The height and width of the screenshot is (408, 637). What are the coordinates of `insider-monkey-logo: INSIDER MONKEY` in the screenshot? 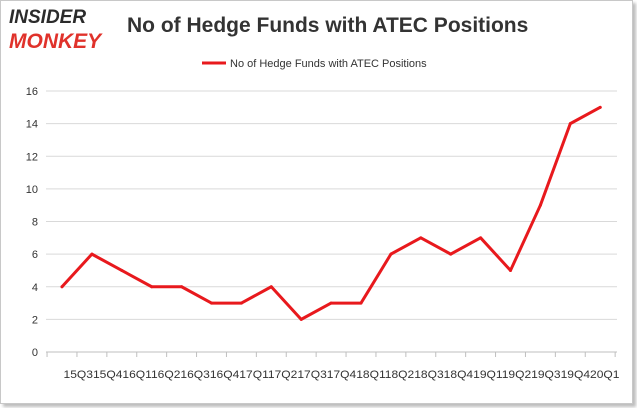 It's located at (64, 31).